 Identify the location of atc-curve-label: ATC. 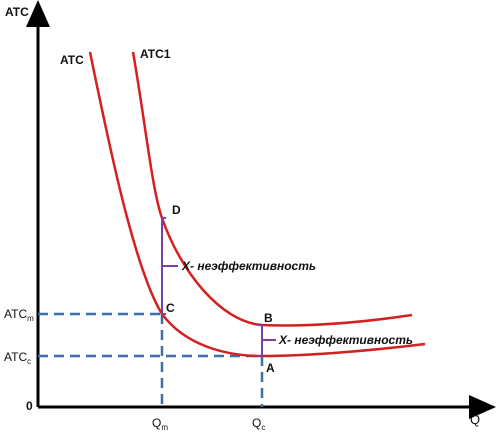
(72, 60).